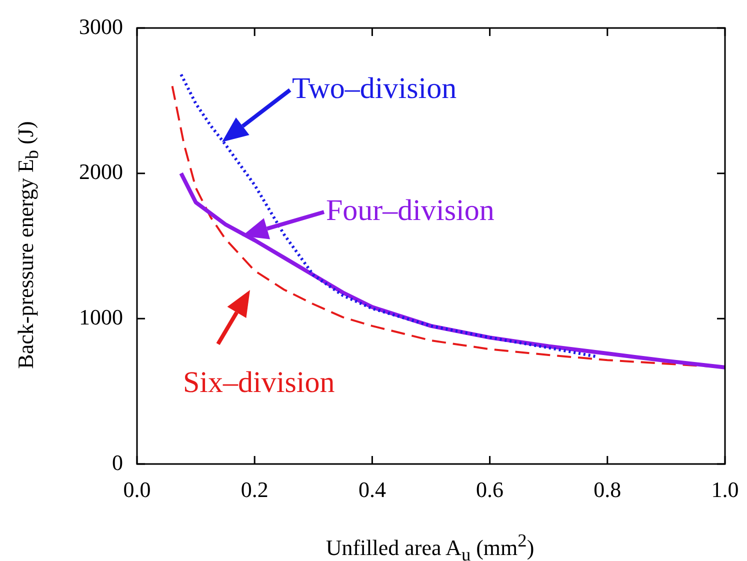 Image resolution: width=747 pixels, height=561 pixels. What do you see at coordinates (101, 171) in the screenshot?
I see `y-tick-label: 2000` at bounding box center [101, 171].